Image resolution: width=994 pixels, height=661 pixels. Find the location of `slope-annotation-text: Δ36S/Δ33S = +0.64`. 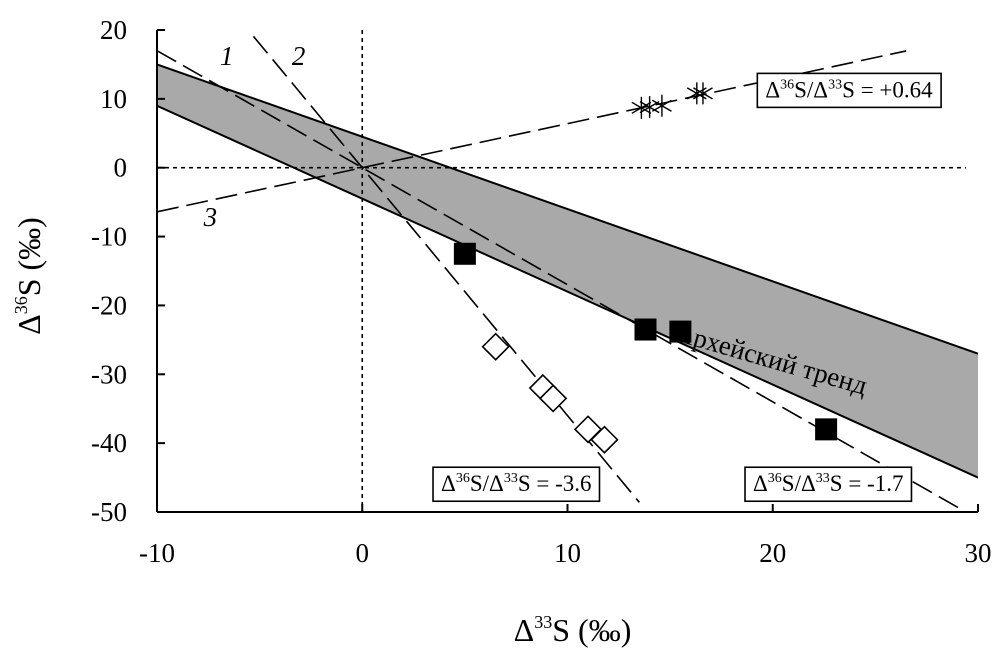

slope-annotation-text: Δ36S/Δ33S = +0.64 is located at coordinates (849, 89).